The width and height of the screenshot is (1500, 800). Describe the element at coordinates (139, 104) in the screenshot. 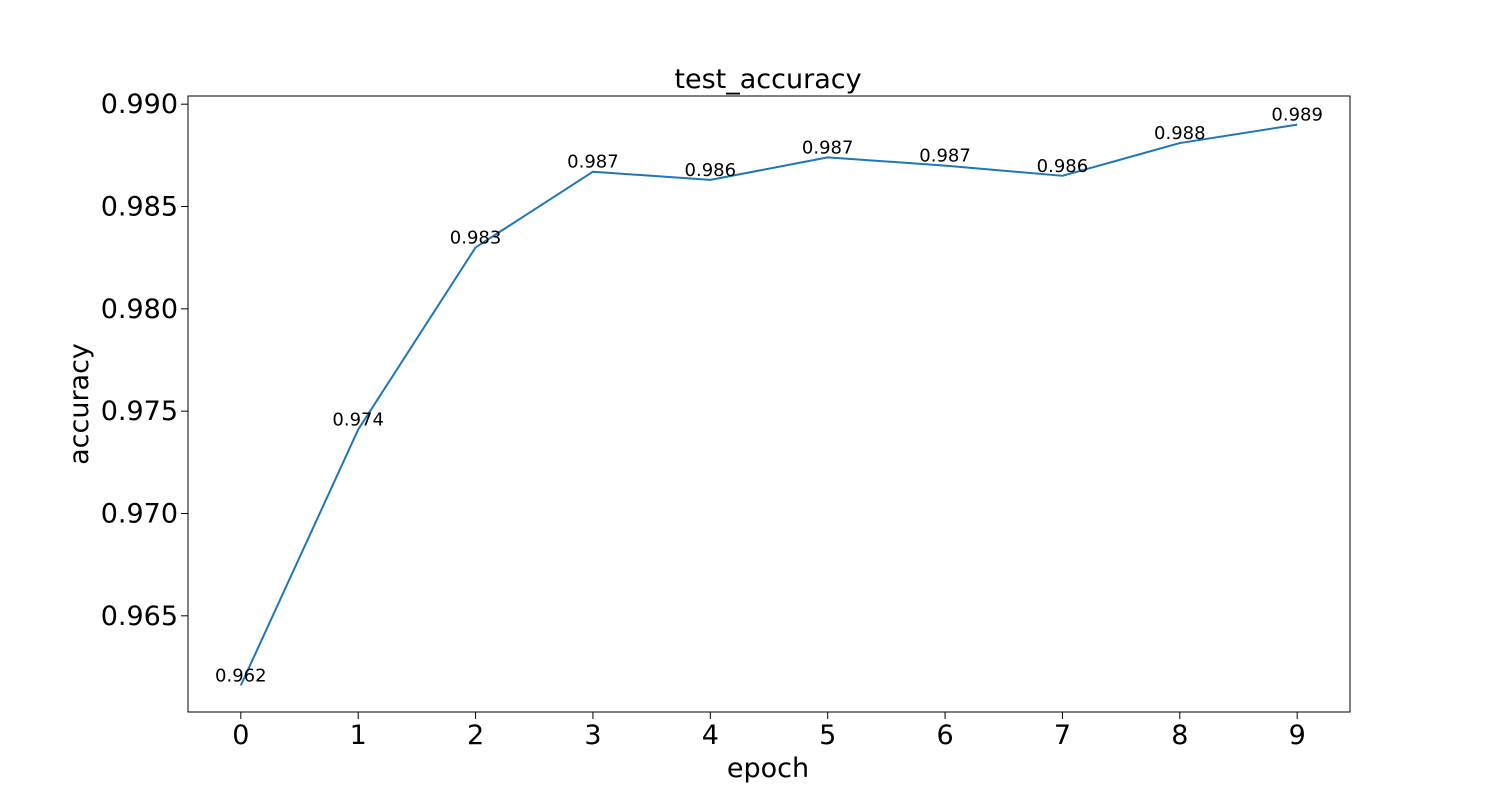

I see `y-tick-label: 0.990` at that location.